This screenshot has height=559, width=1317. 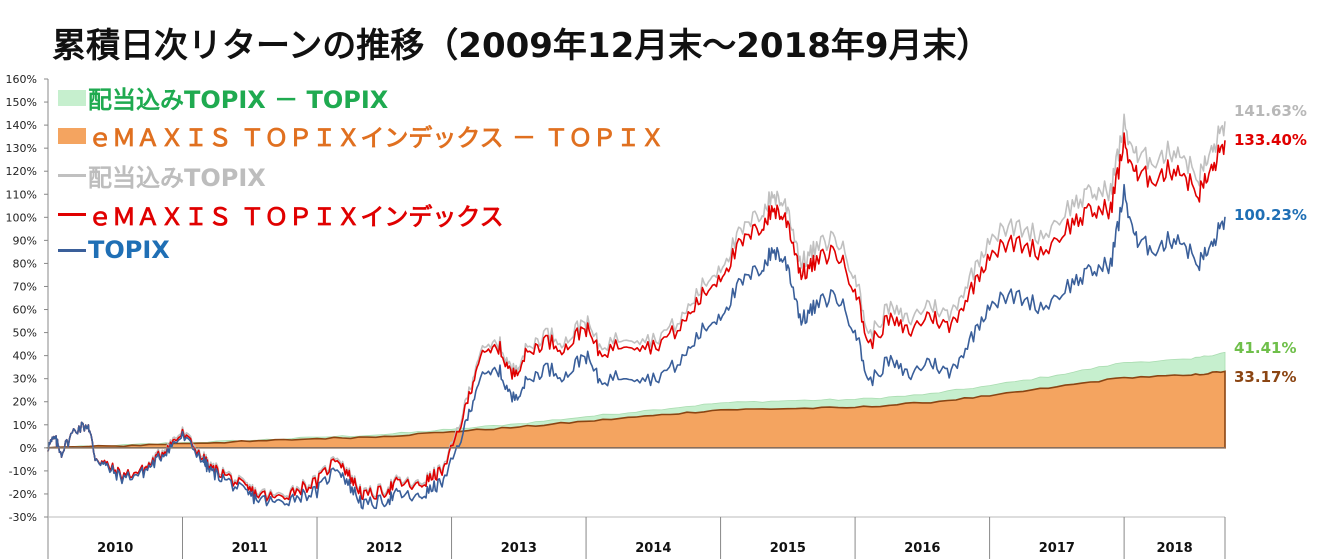 What do you see at coordinates (788, 548) in the screenshot?
I see `x-tick-label: 2015` at bounding box center [788, 548].